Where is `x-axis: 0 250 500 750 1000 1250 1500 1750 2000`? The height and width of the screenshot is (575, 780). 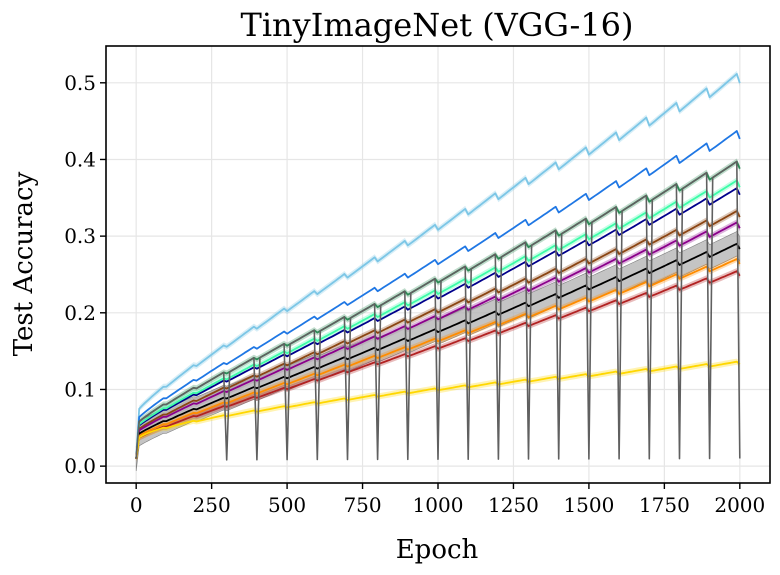 x-axis: 0 250 500 750 1000 1250 1500 1750 2000 is located at coordinates (447, 500).